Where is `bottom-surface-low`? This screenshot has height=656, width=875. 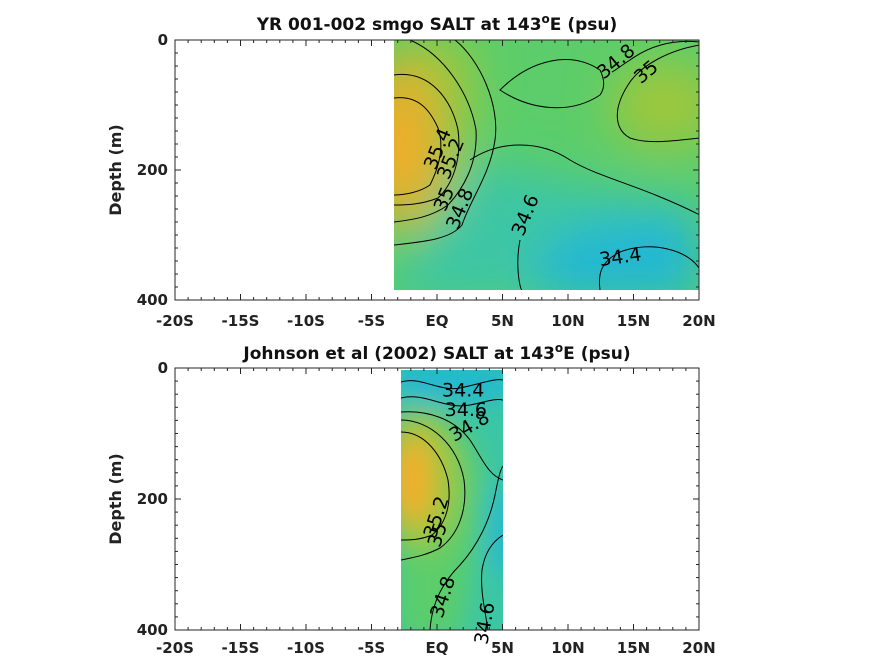 bottom-surface-low is located at coordinates (452, 385).